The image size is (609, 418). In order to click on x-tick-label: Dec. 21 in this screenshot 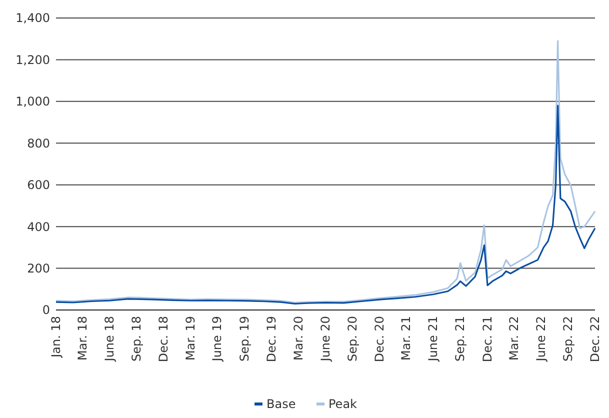, I will do `click(487, 339)`.